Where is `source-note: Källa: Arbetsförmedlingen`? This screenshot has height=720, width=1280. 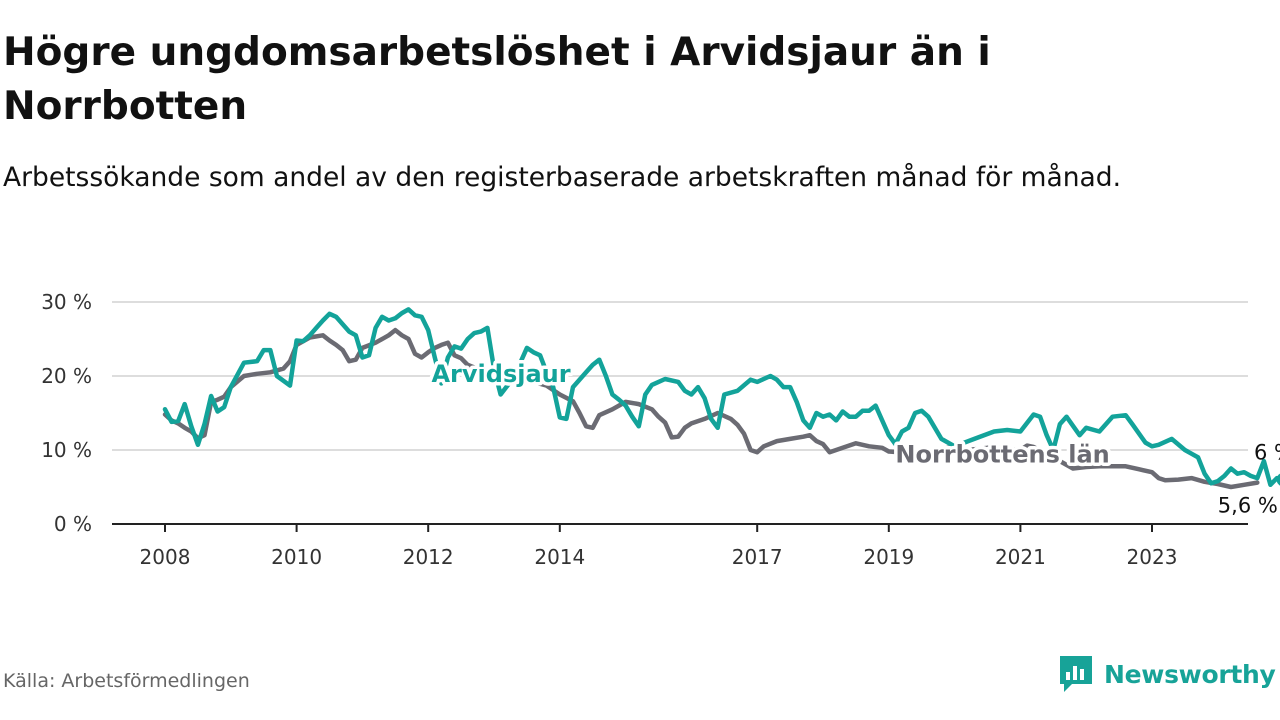
source-note: Källa: Arbetsförmedlingen is located at coordinates (126, 681).